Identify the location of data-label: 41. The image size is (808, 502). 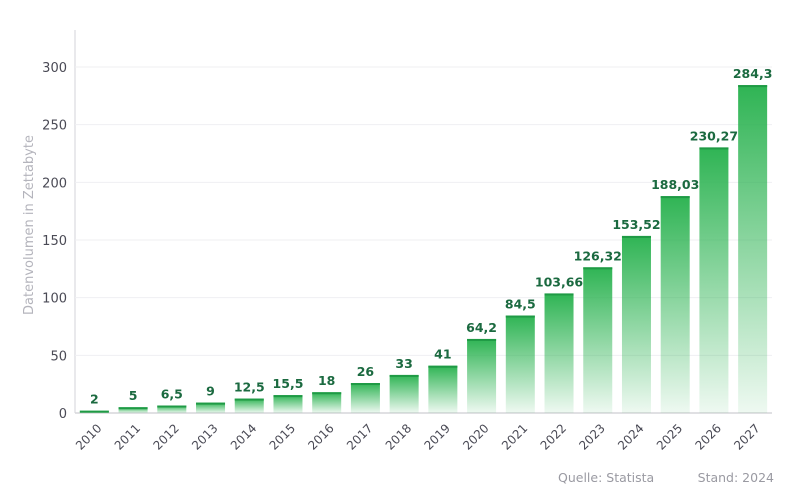
(442, 354).